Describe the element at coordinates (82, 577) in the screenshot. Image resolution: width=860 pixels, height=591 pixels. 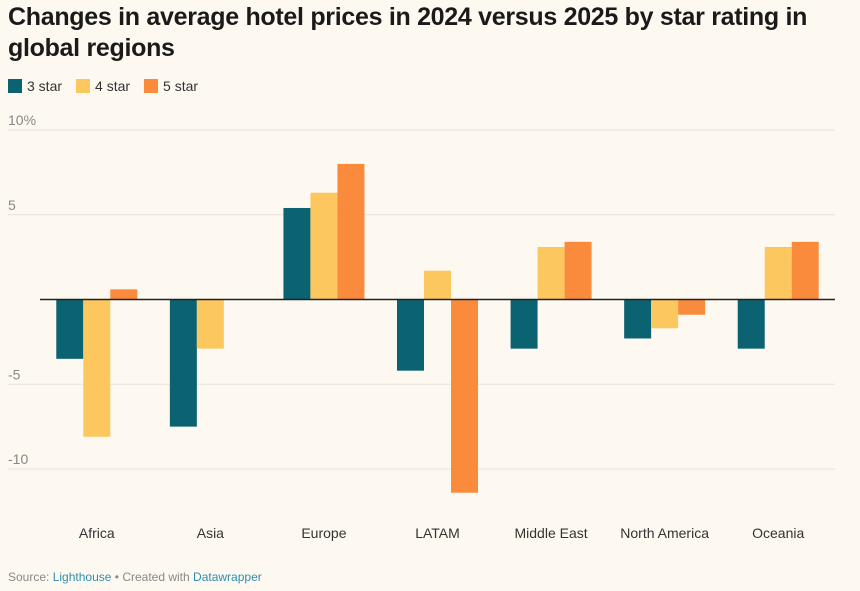
I see `source-link: Lighthouse` at that location.